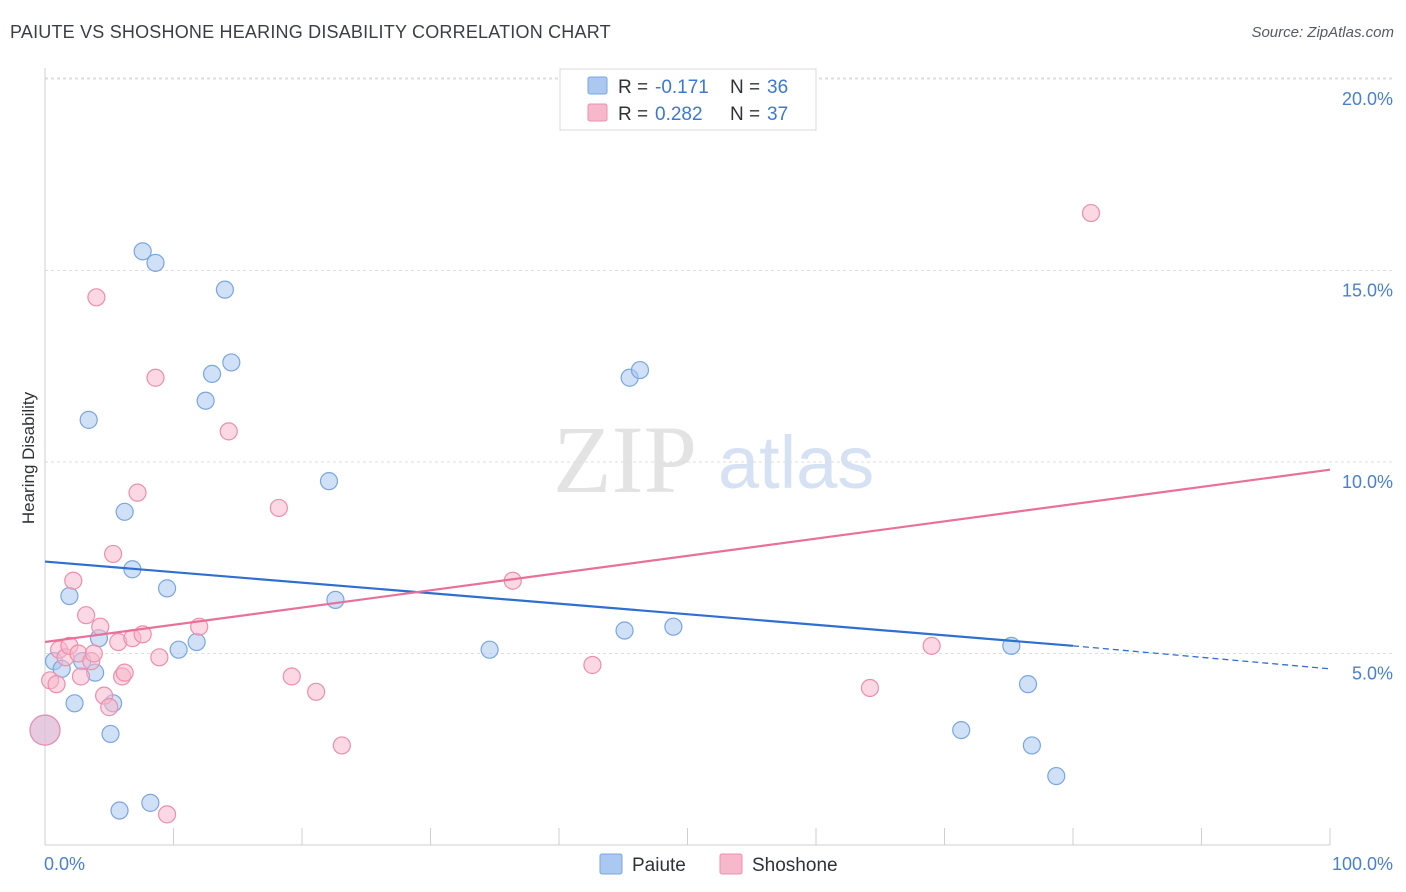 This screenshot has height=892, width=1406. What do you see at coordinates (682, 87) in the screenshot?
I see `legend-r-value-paiute: -0.171` at bounding box center [682, 87].